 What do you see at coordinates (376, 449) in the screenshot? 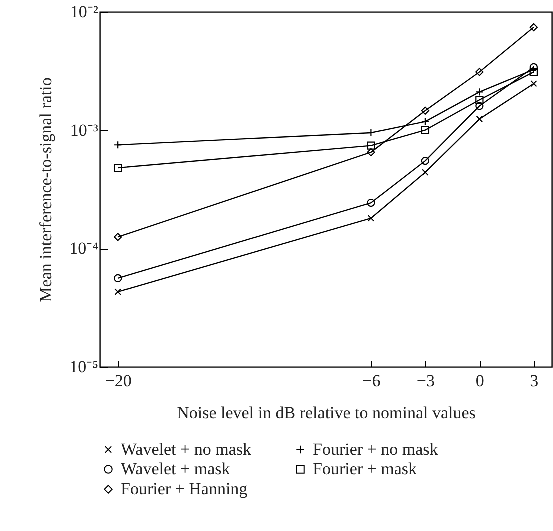
I see `legend-label: Fourier + no mask` at bounding box center [376, 449].